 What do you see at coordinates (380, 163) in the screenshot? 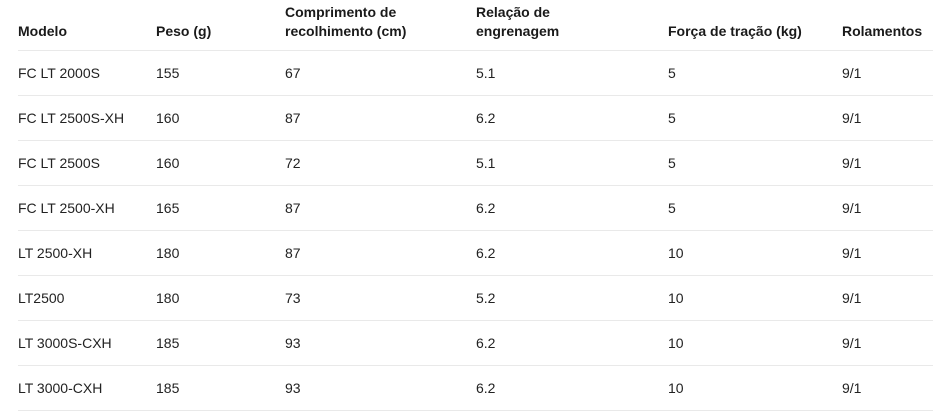
I see `cell-comprimento: 72` at bounding box center [380, 163].